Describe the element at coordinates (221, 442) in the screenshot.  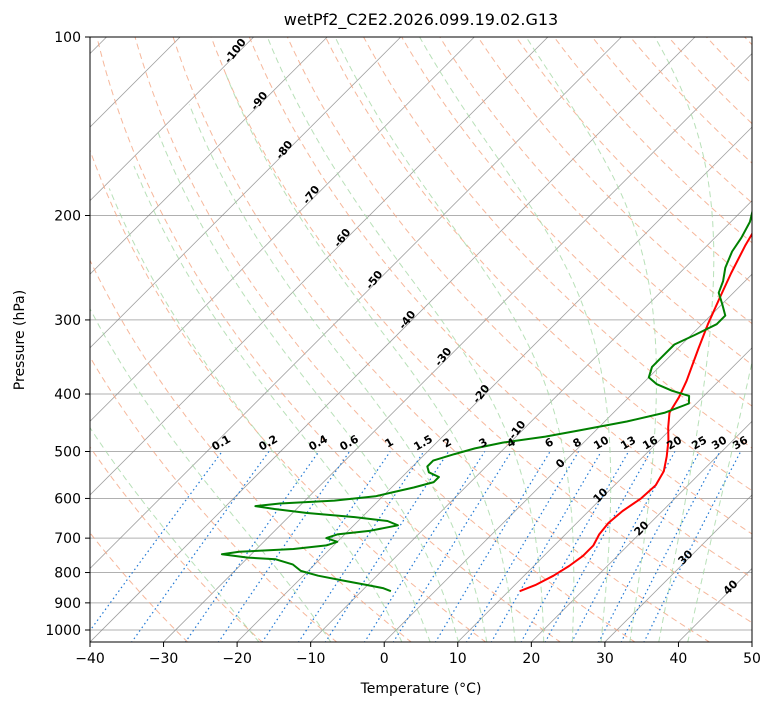
I see `mixing-ratio-label: 0.1` at that location.